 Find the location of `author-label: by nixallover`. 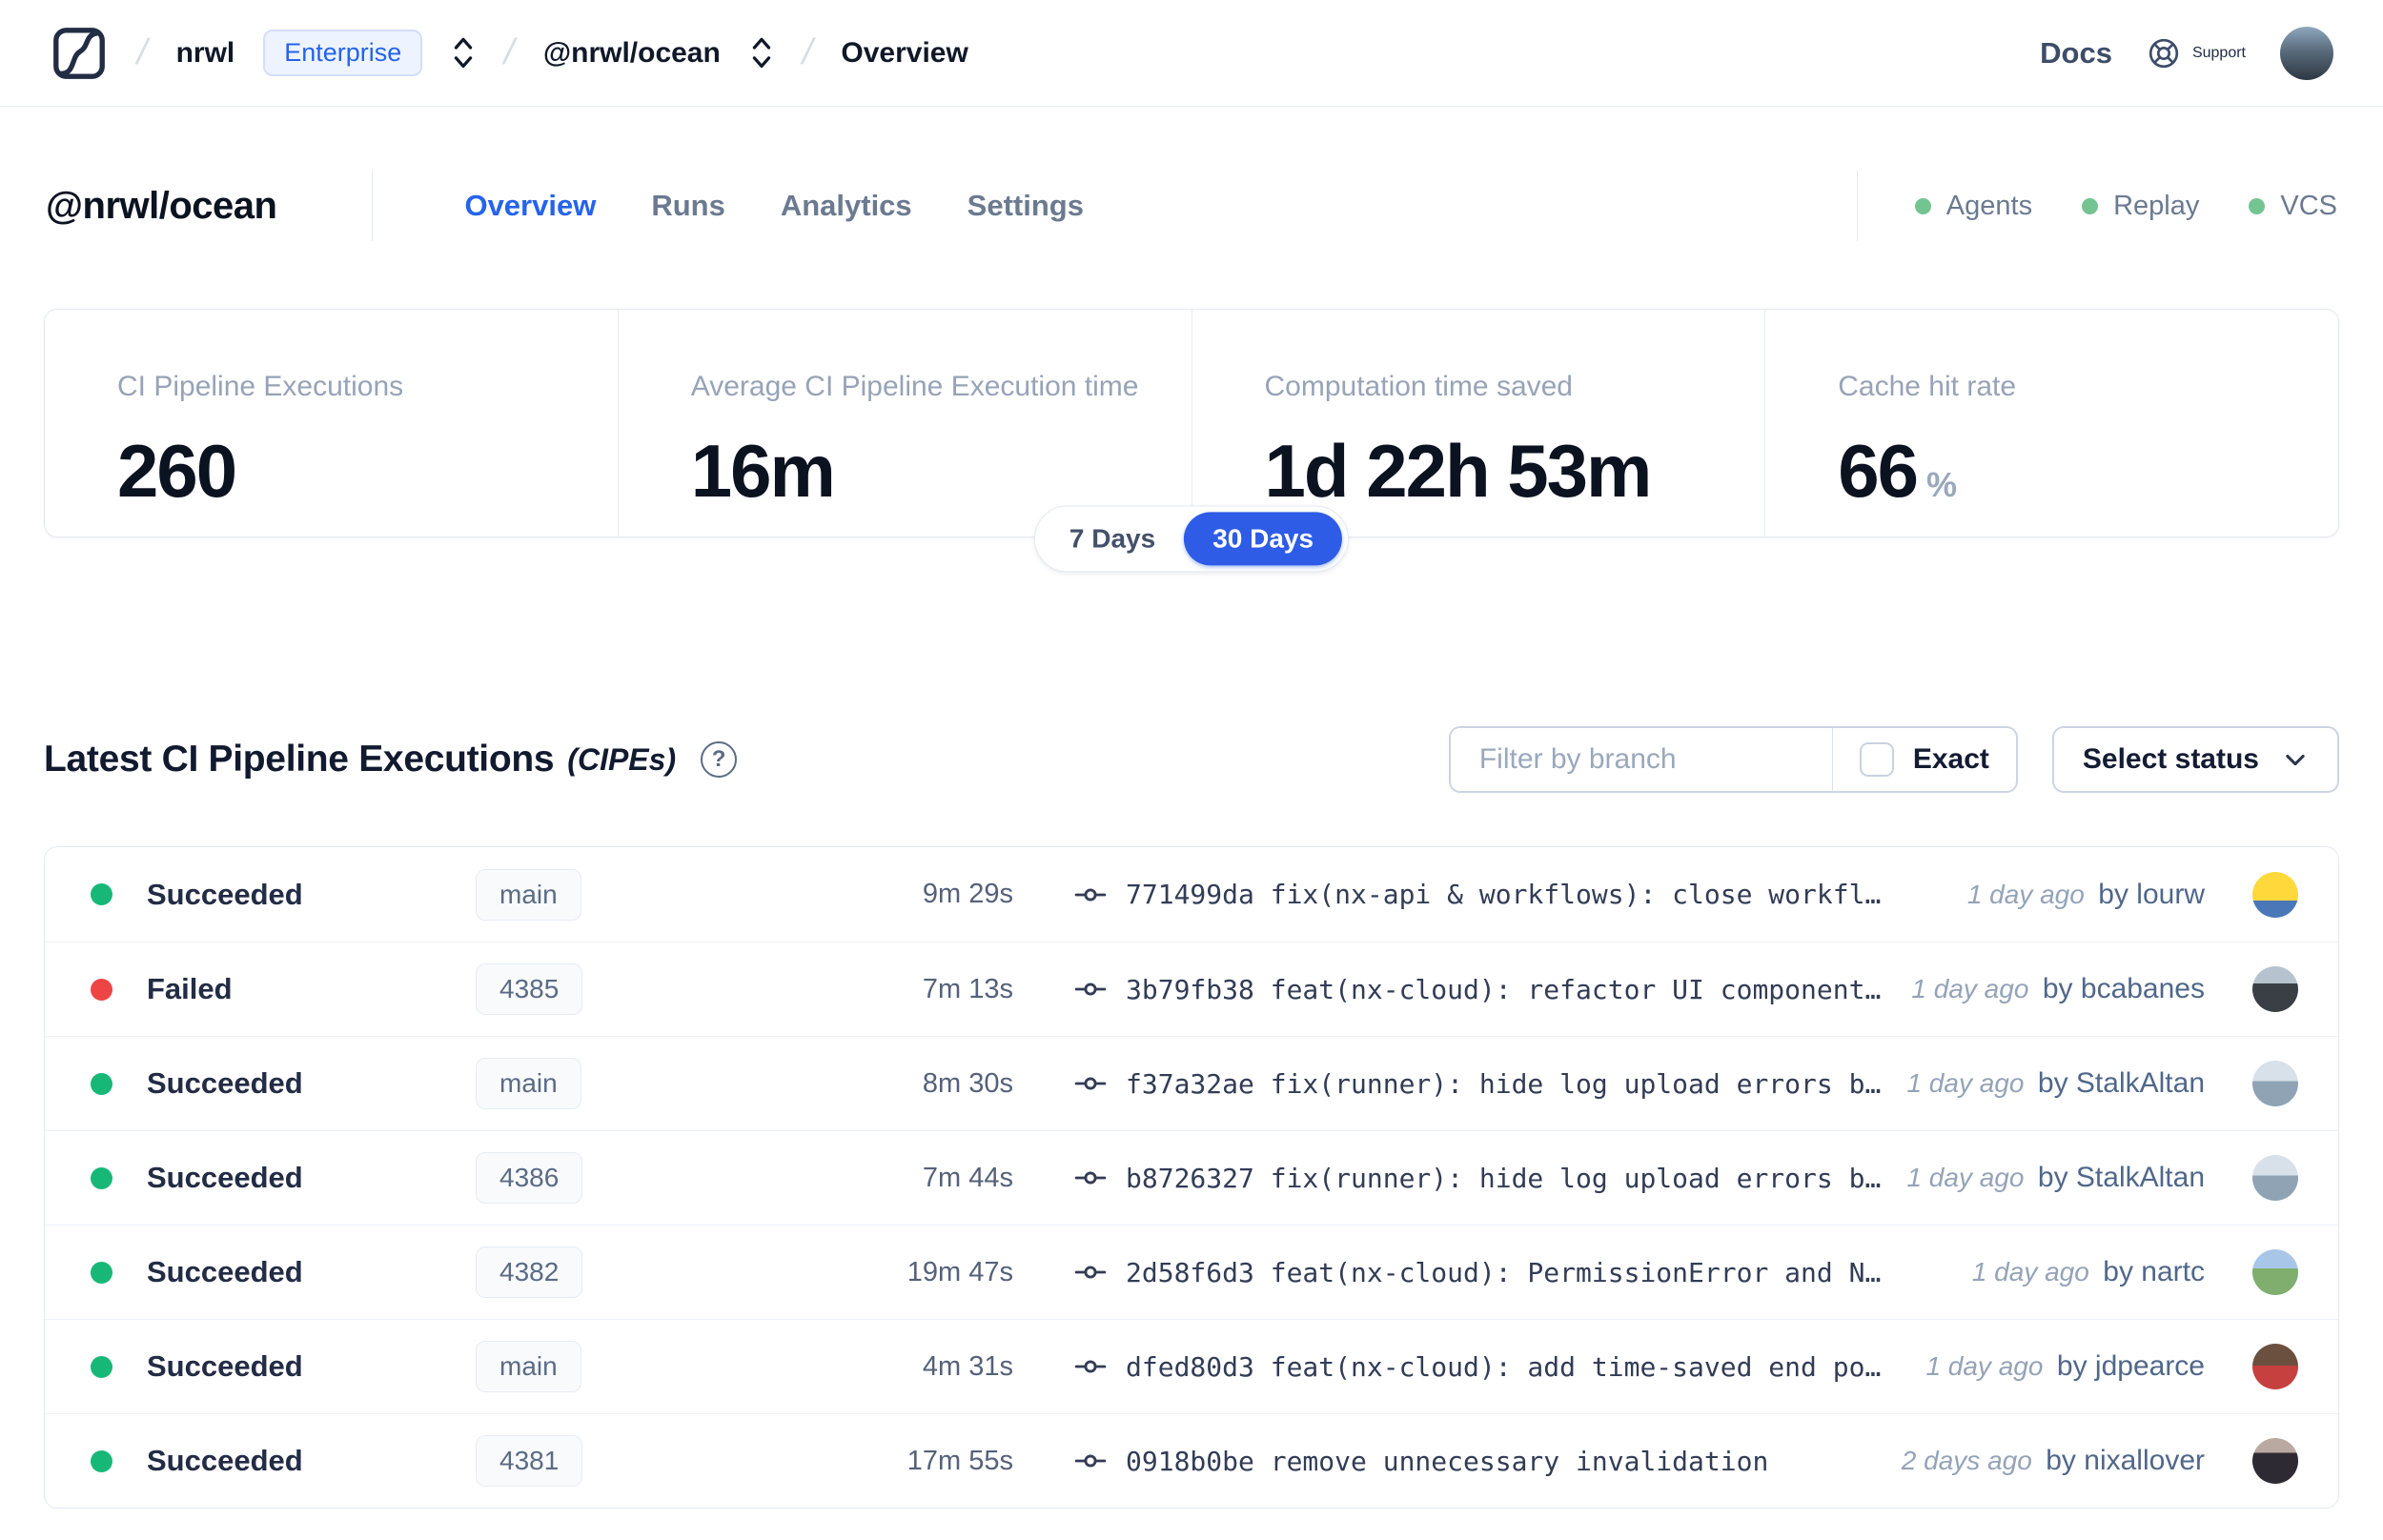

author-label: by nixallover is located at coordinates (2125, 1460).